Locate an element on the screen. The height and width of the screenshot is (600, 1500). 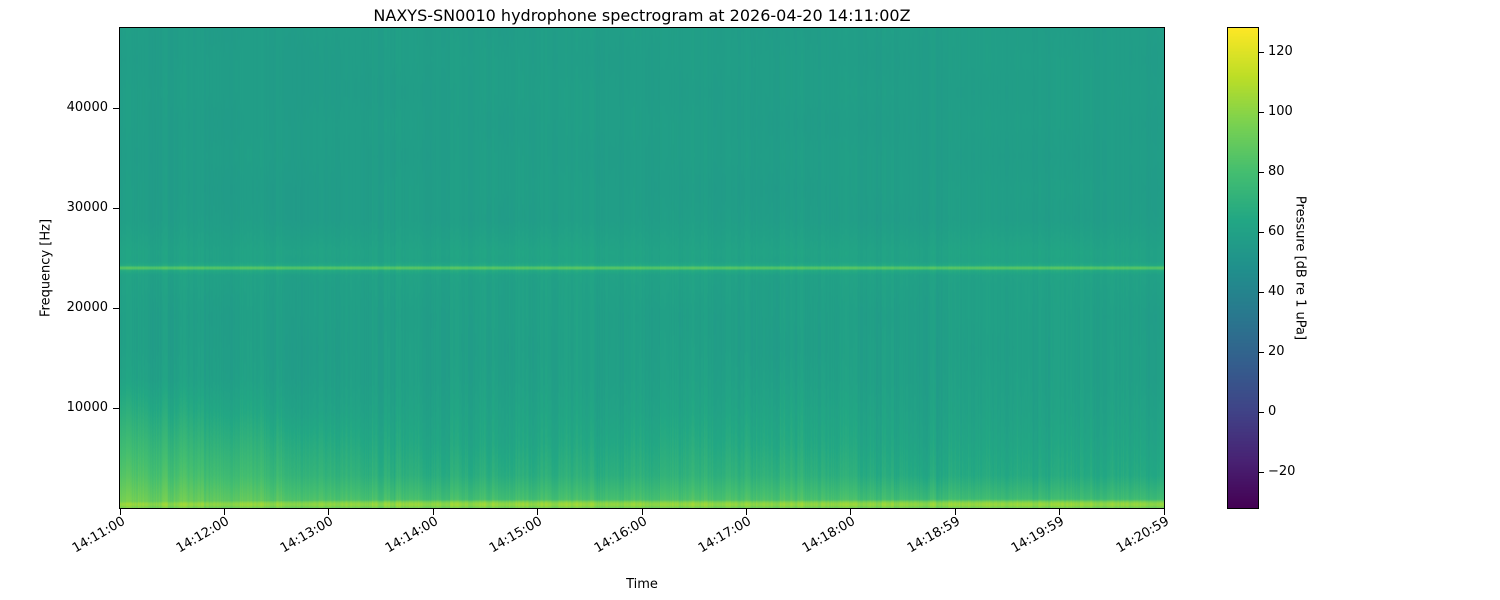
colorbar-tick-label: 120 is located at coordinates (1280, 51).